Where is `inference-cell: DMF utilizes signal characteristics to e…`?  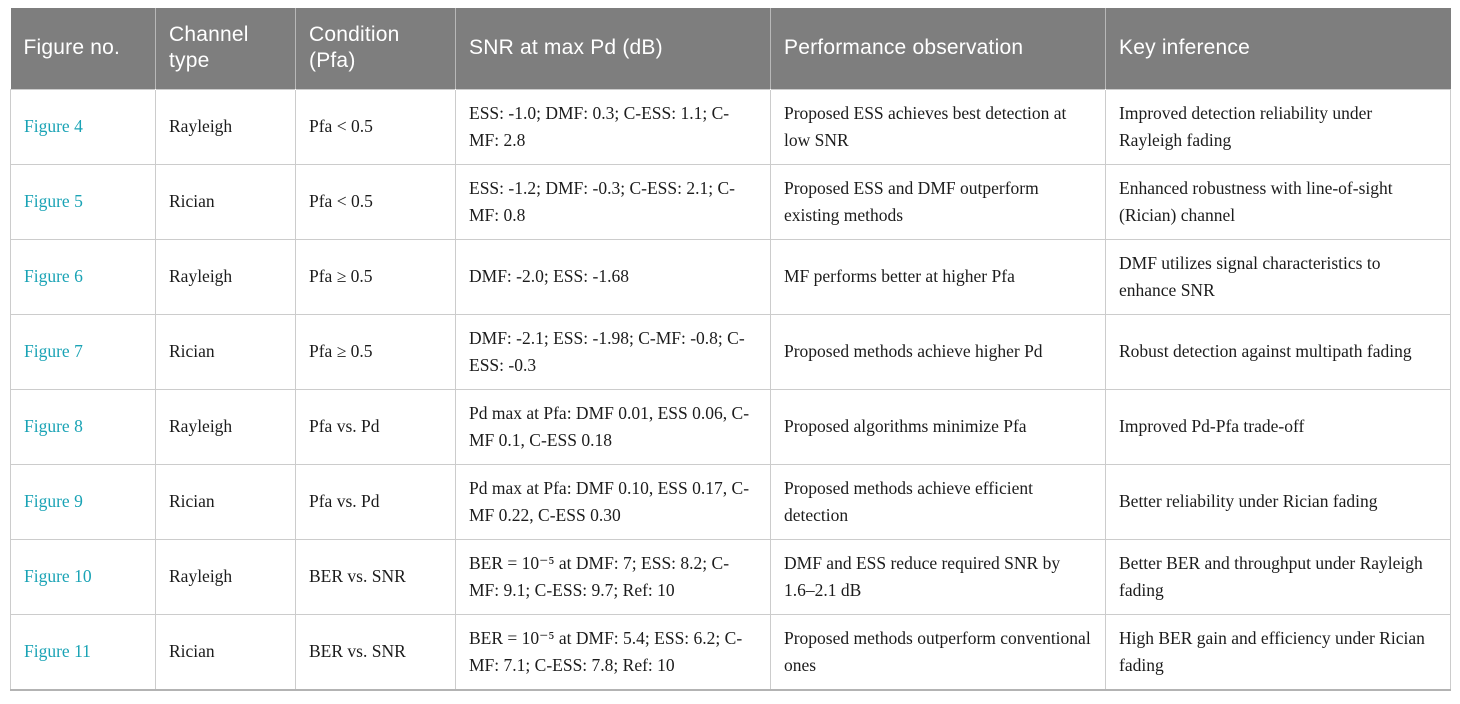
inference-cell: DMF utilizes signal characteristics to e… is located at coordinates (1278, 276).